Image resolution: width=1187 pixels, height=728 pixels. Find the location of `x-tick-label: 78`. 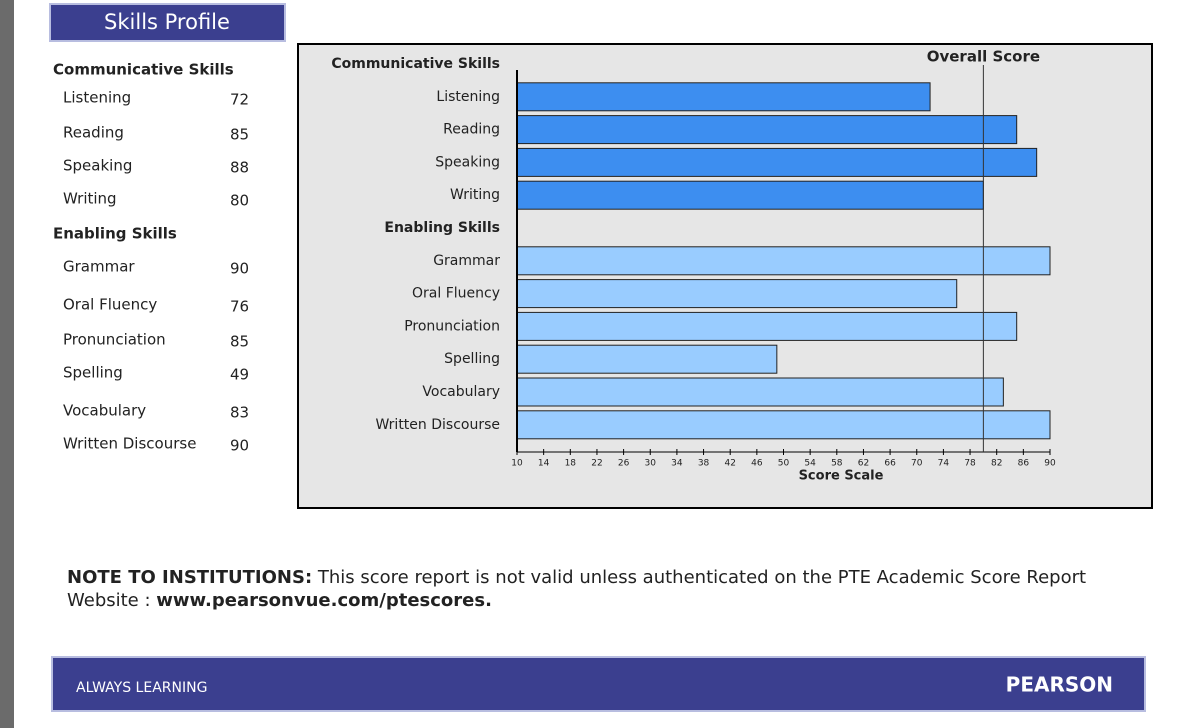

x-tick-label: 78 is located at coordinates (970, 464).